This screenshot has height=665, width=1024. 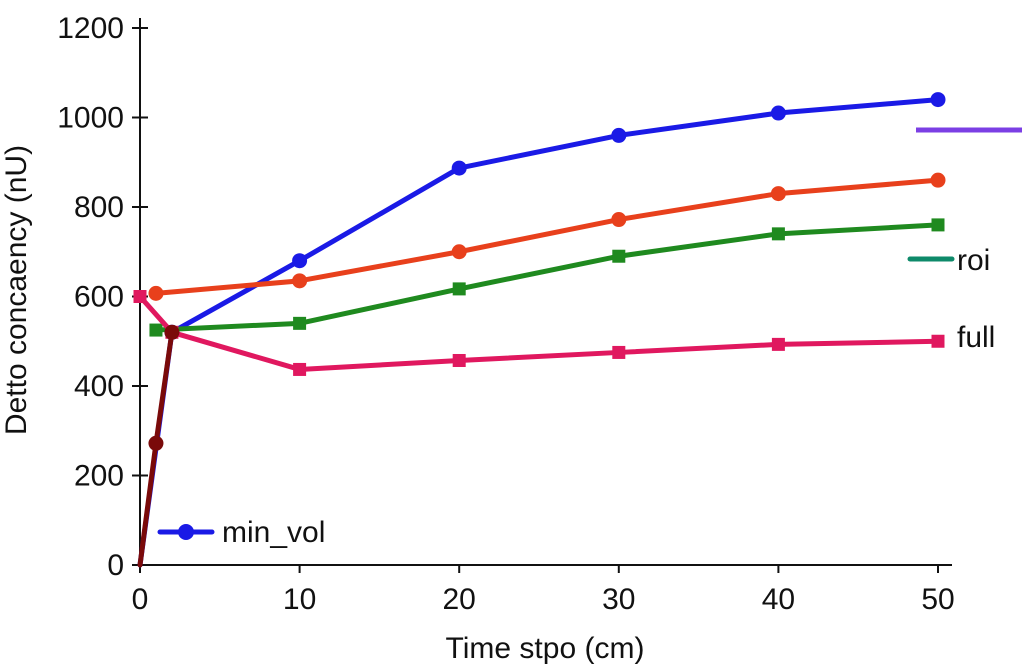 What do you see at coordinates (115, 565) in the screenshot?
I see `y-tick-label: 0` at bounding box center [115, 565].